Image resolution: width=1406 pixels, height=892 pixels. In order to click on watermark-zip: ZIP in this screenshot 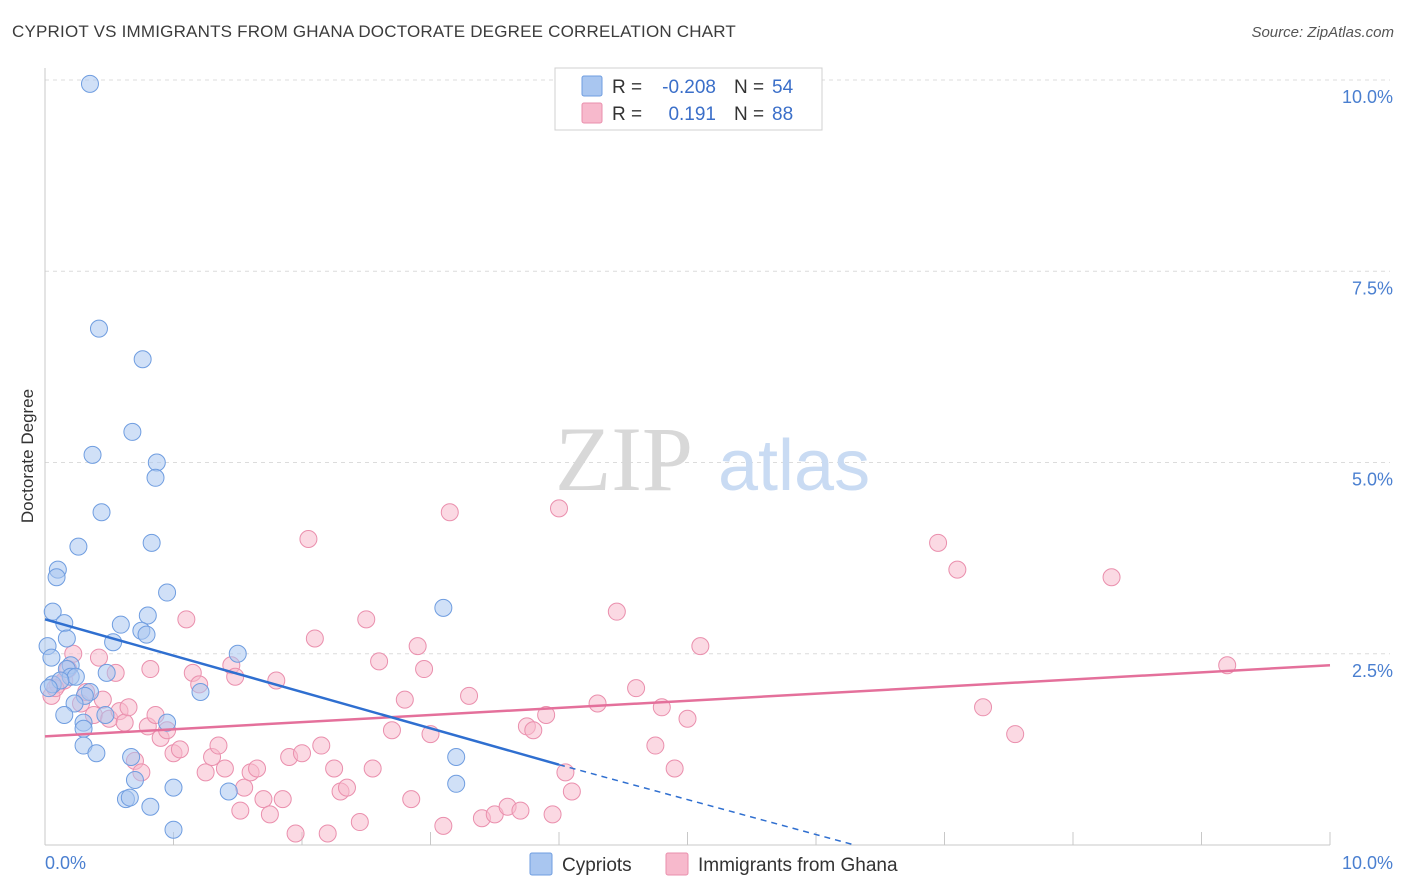, I will do `click(624, 459)`.